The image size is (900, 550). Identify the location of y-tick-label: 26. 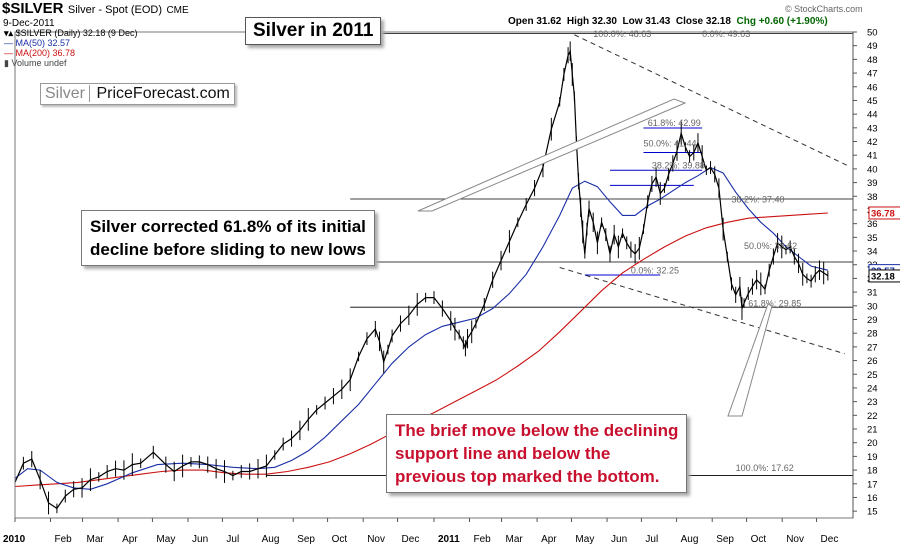
(872, 361).